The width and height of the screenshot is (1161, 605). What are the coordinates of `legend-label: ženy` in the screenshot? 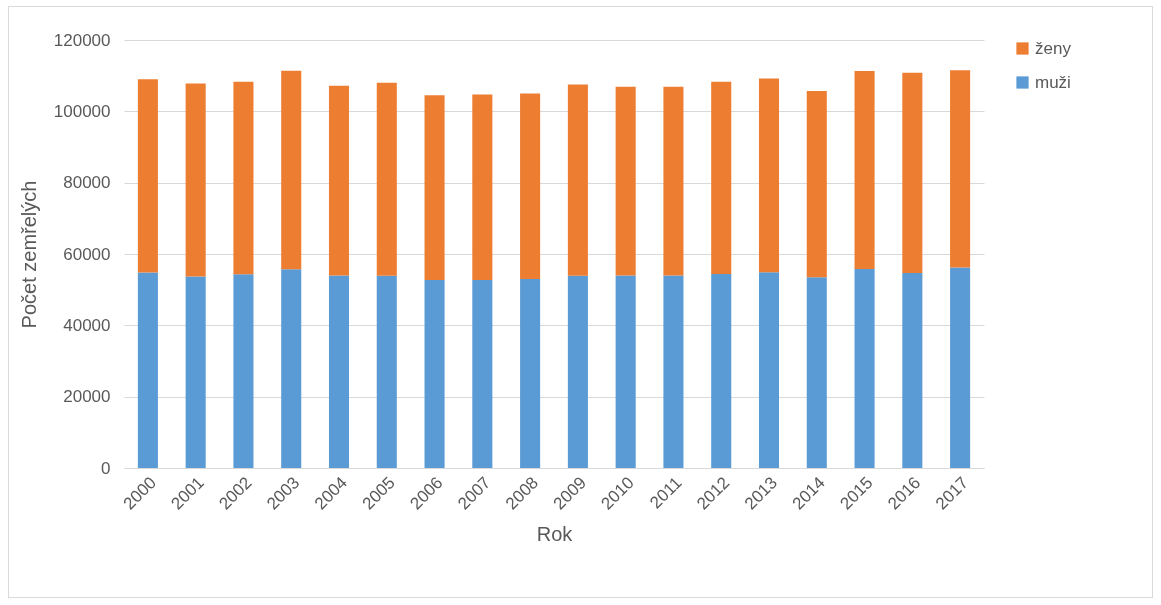 It's located at (1053, 48).